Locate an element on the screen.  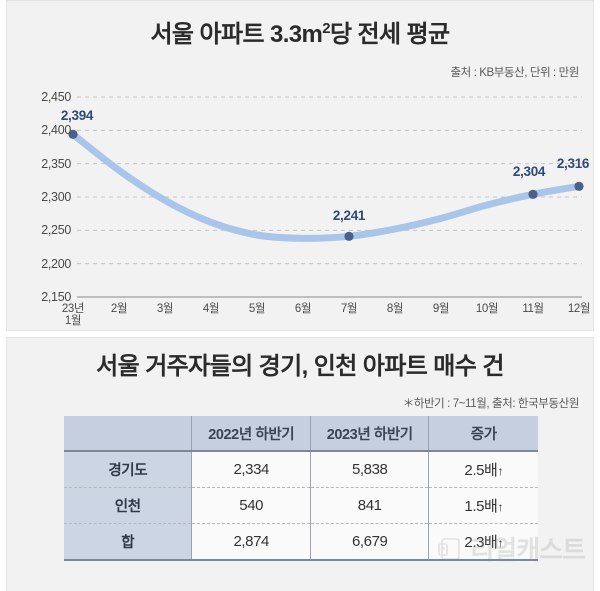
x-axis-tick-label: 4월 is located at coordinates (211, 309).